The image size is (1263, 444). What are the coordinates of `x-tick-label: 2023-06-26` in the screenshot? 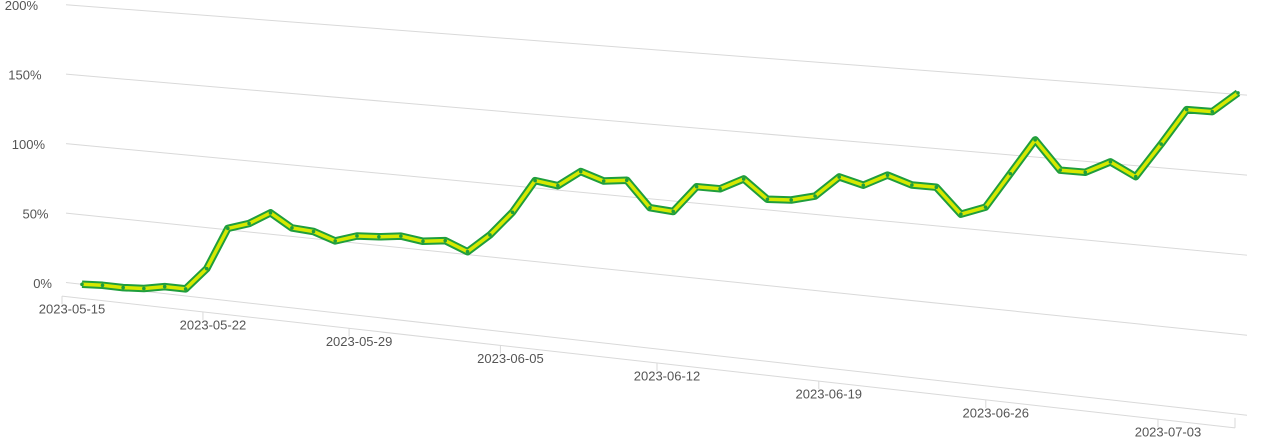 It's located at (996, 412).